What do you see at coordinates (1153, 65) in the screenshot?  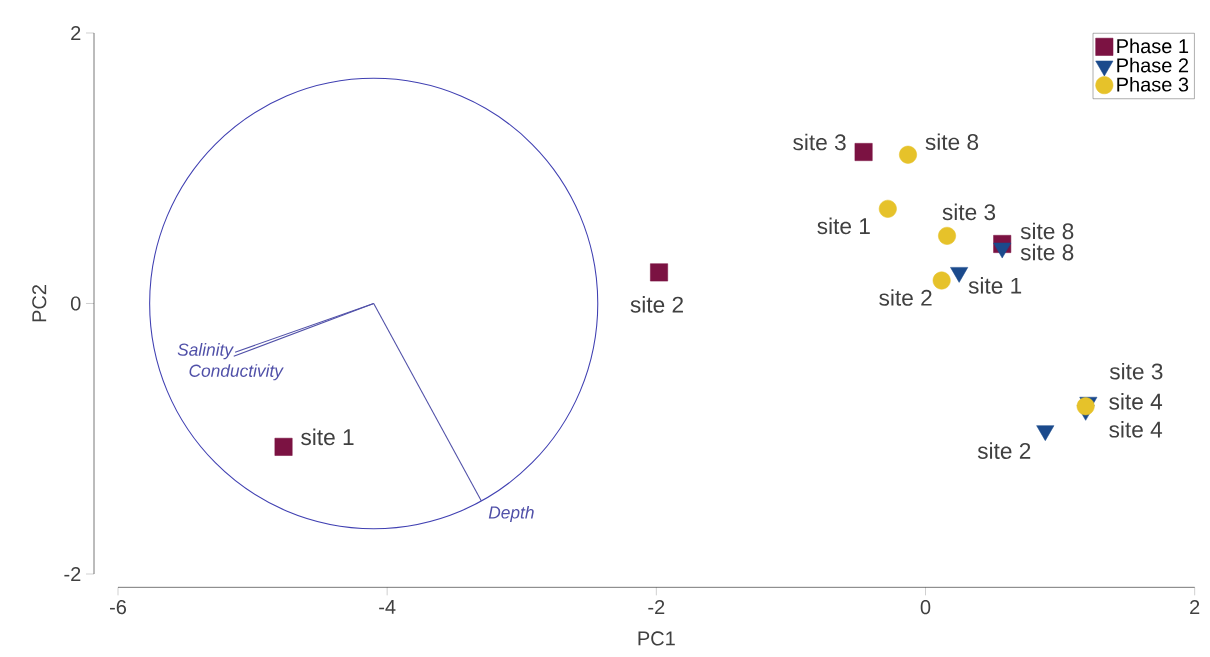 I see `legend-label: Phase 2` at bounding box center [1153, 65].